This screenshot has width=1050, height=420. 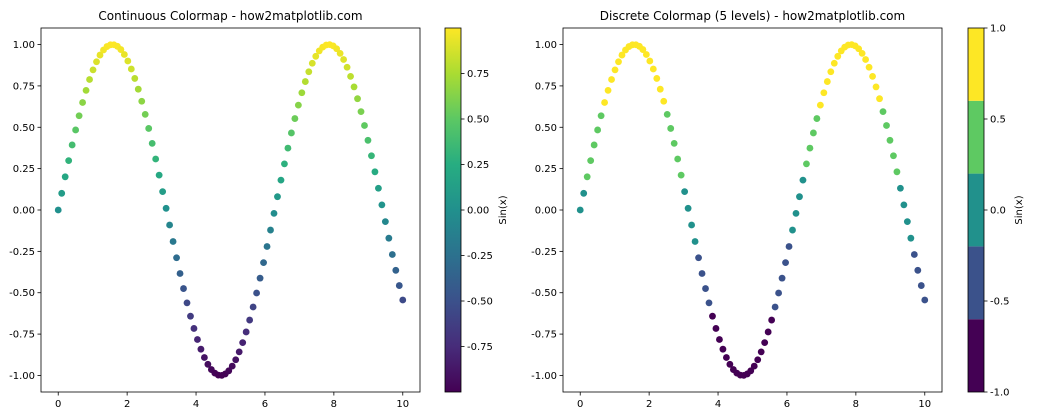 I want to click on x-tick-label: 2, so click(x=649, y=404).